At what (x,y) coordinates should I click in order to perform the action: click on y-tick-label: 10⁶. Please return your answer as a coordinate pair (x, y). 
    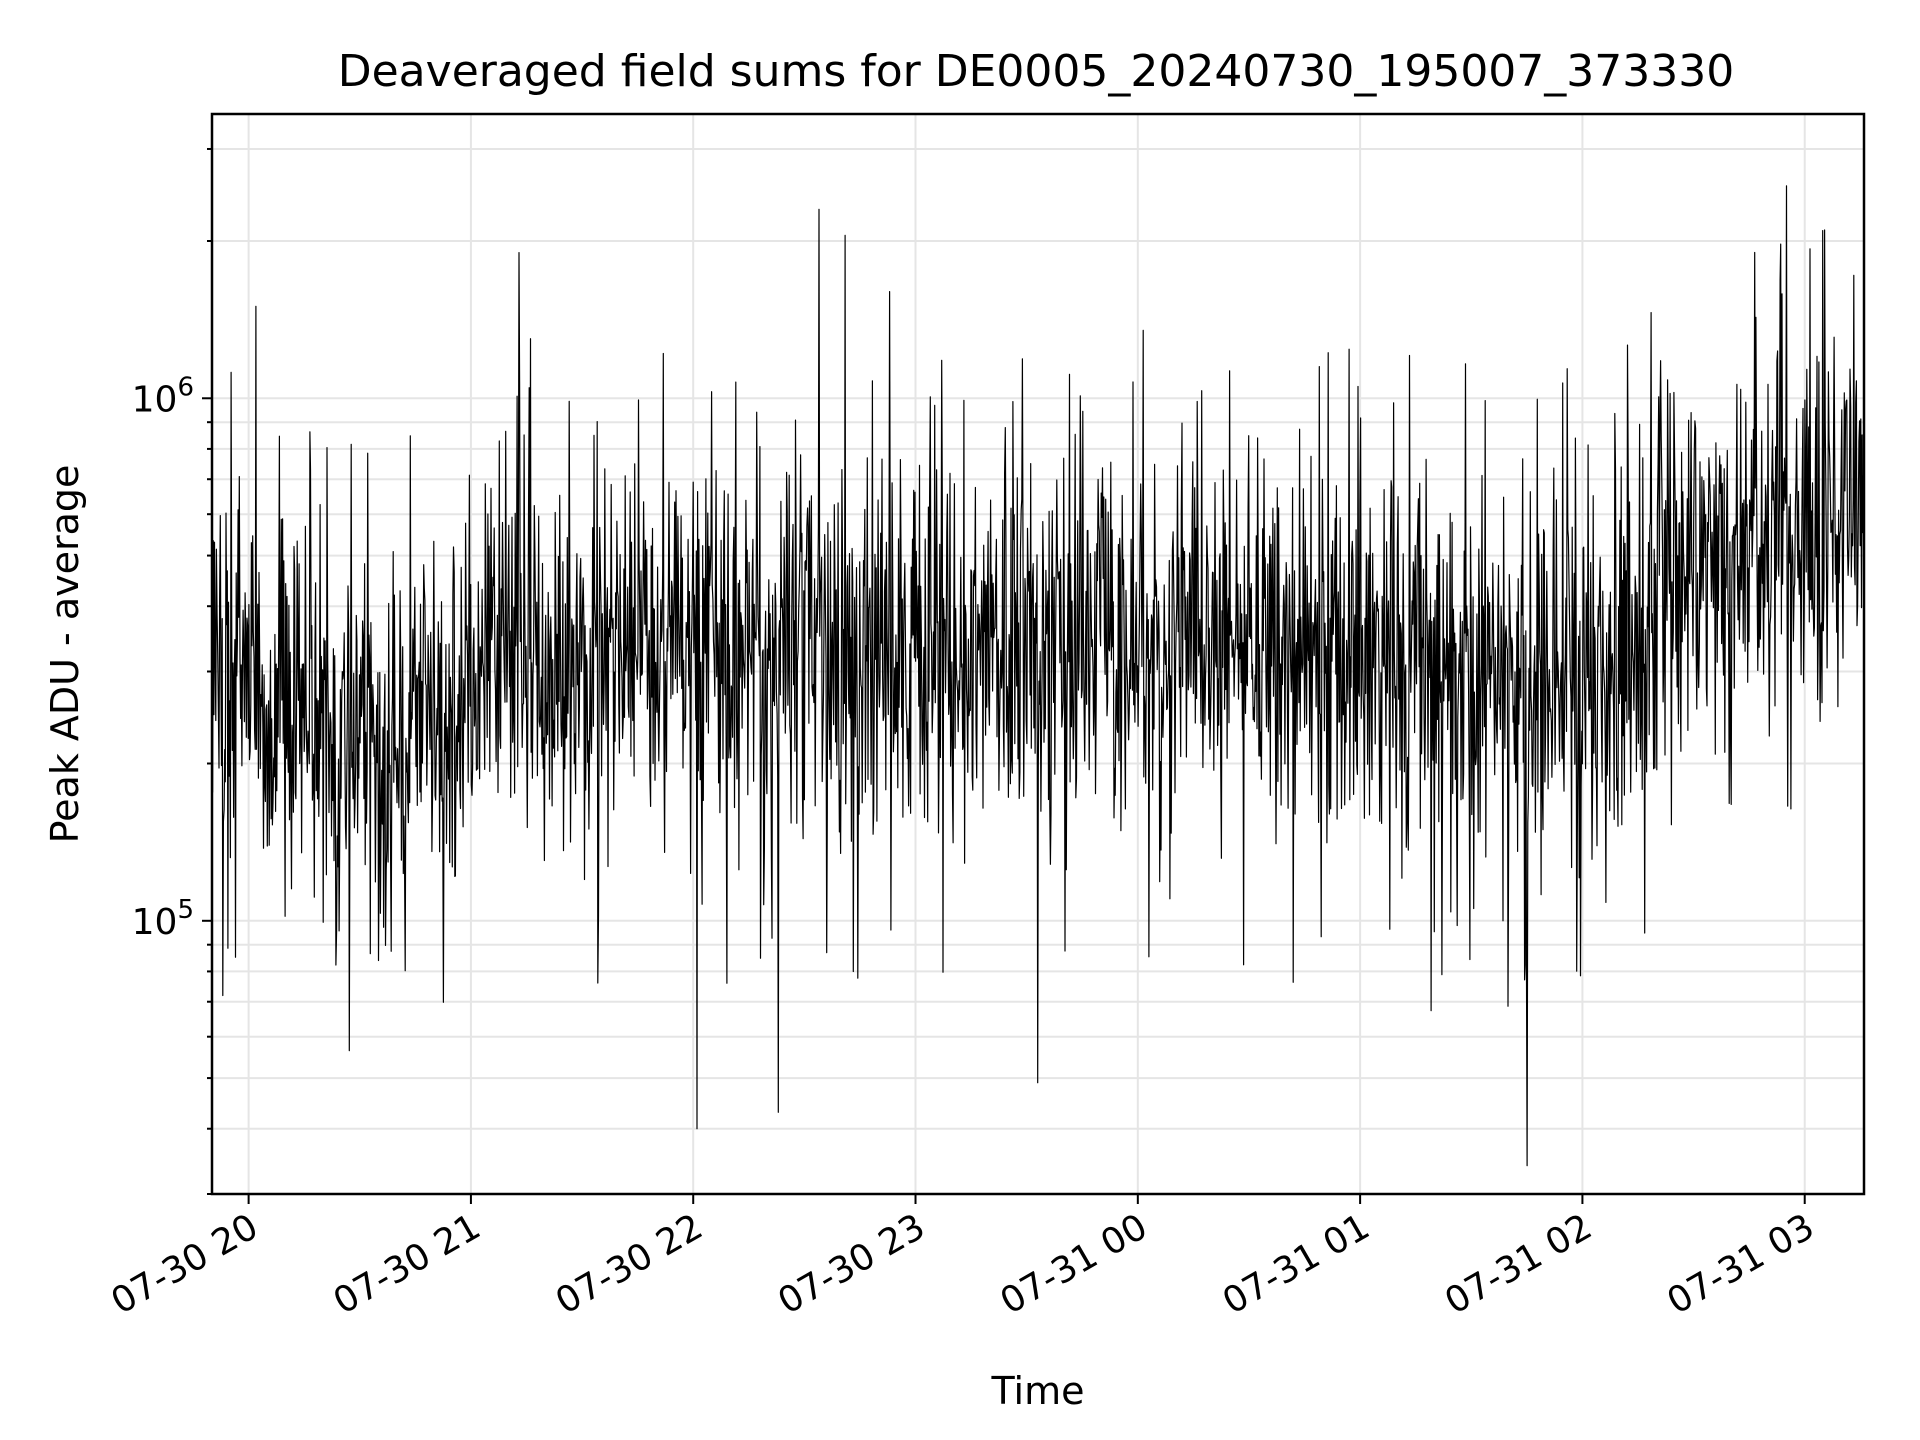
    Looking at the image, I should click on (163, 396).